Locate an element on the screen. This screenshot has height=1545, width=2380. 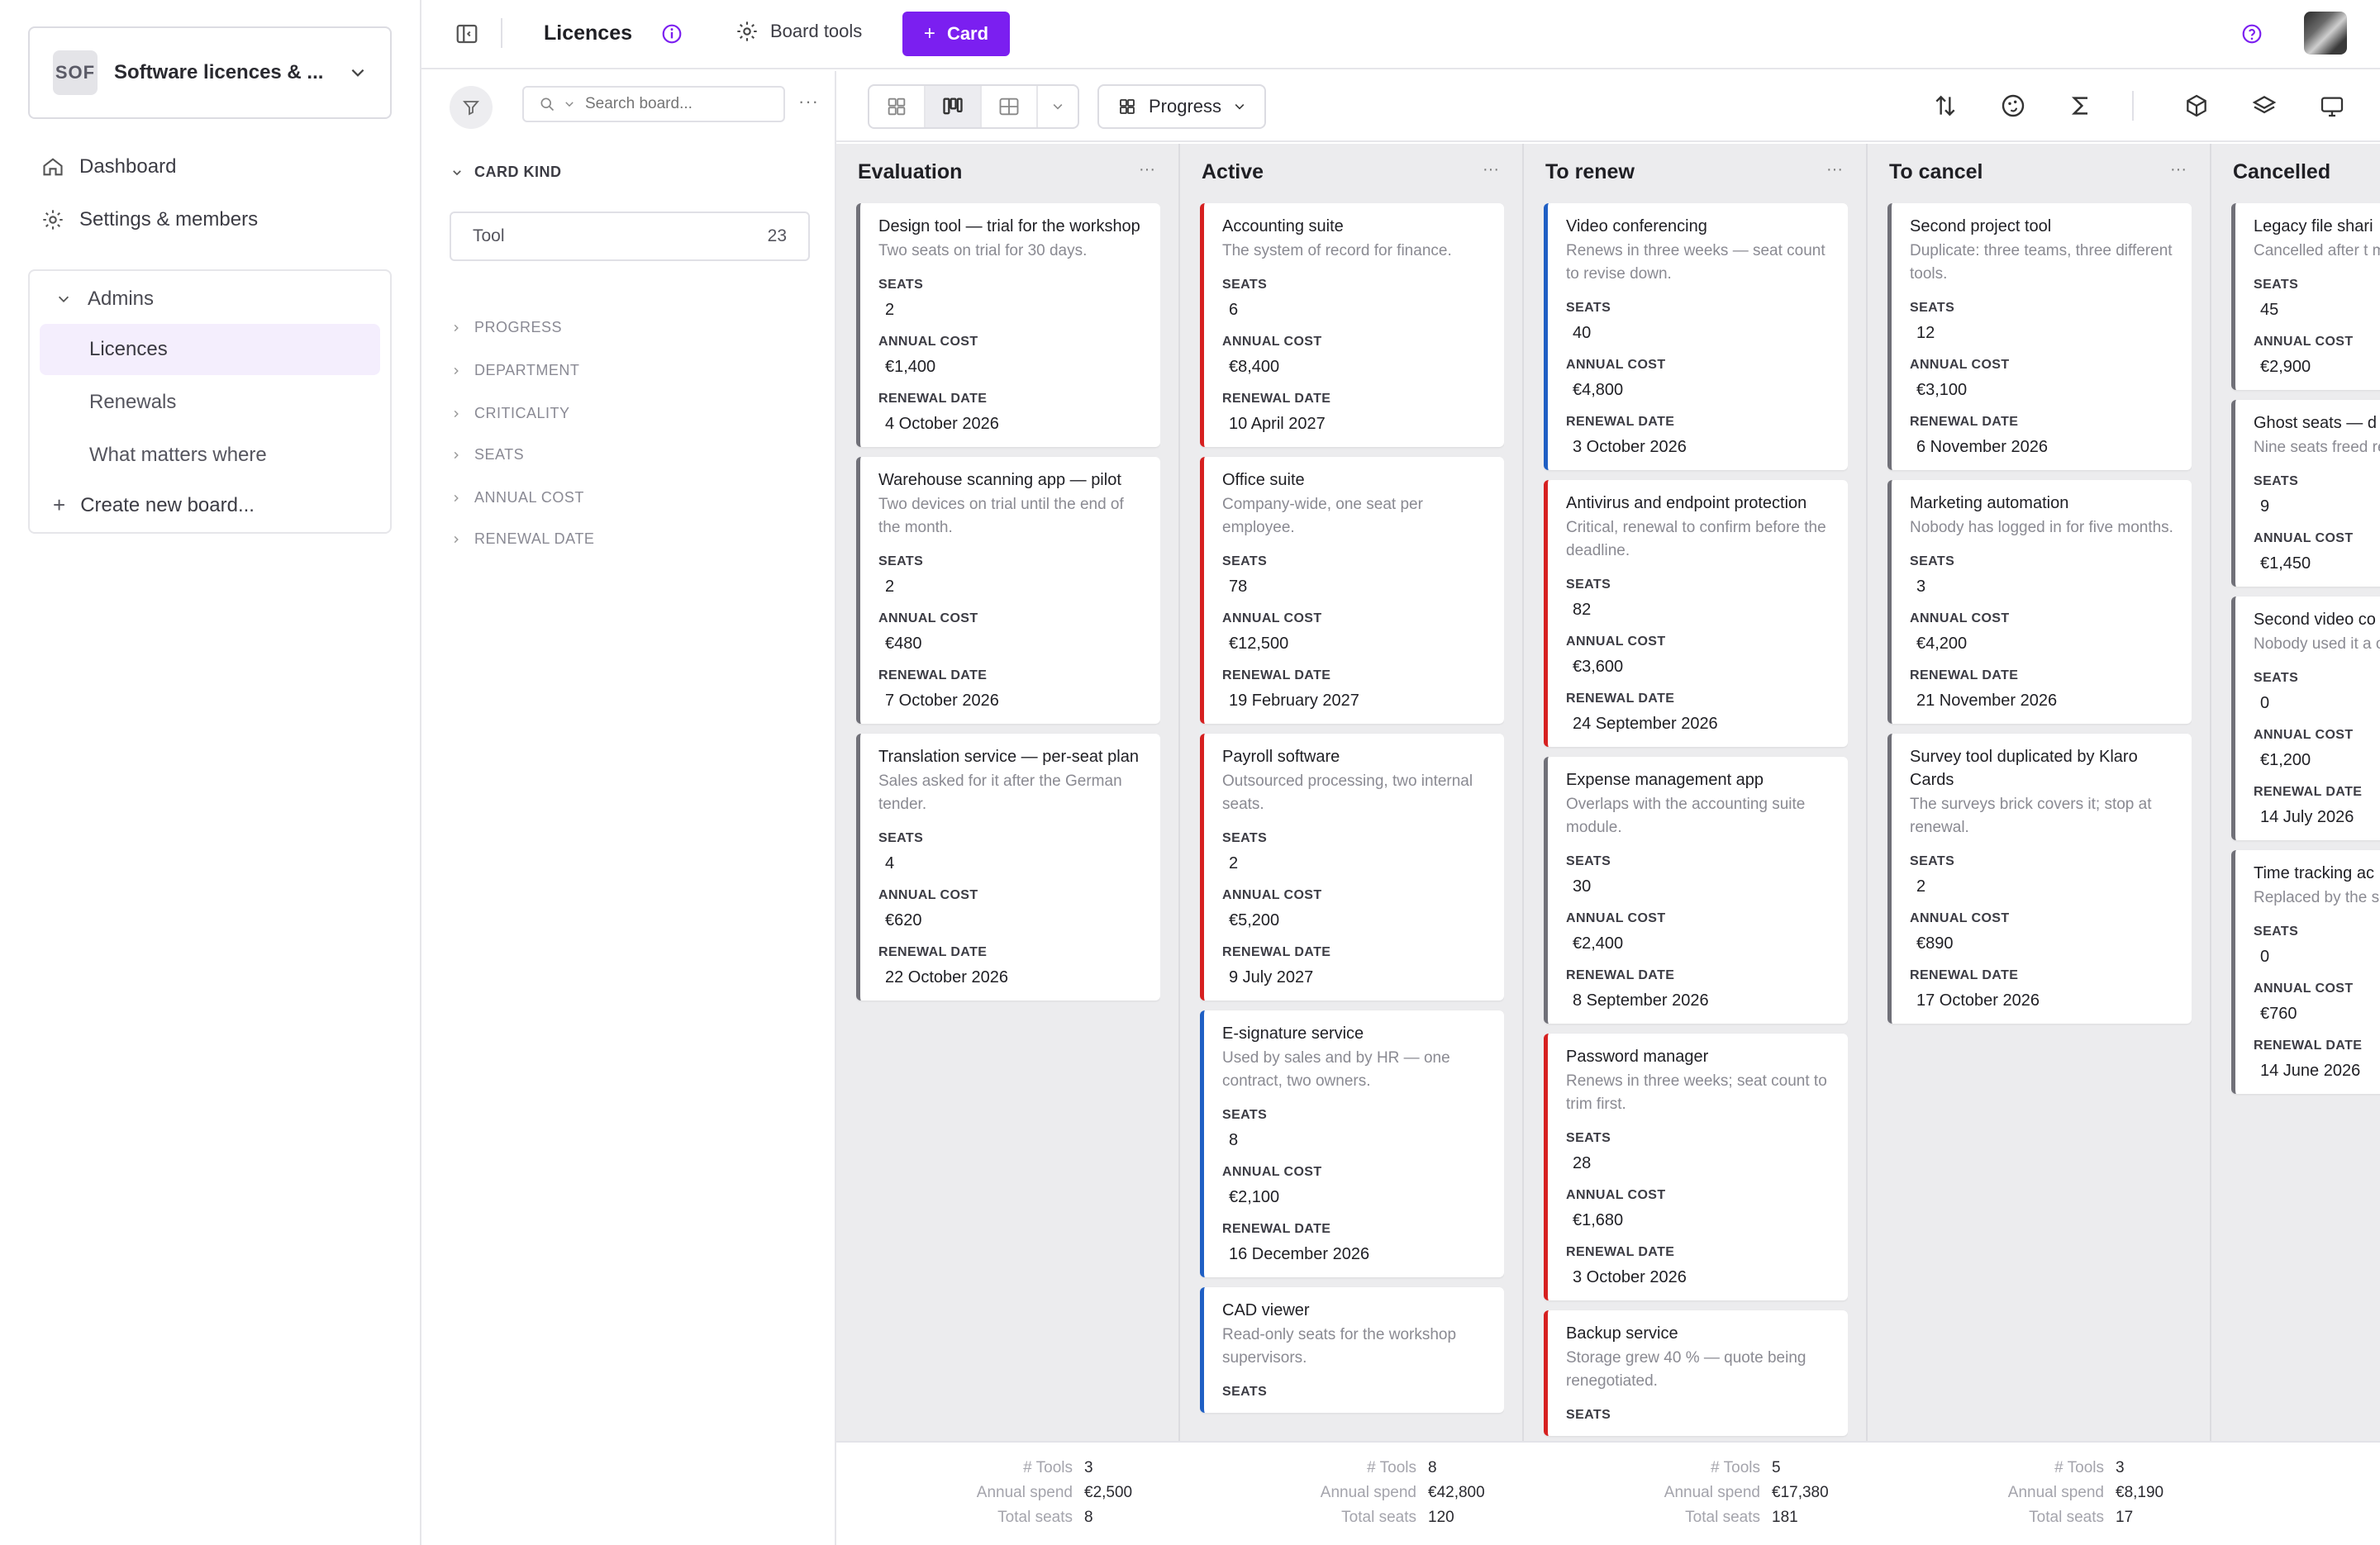
board-tools-button: Board tools is located at coordinates (798, 32).